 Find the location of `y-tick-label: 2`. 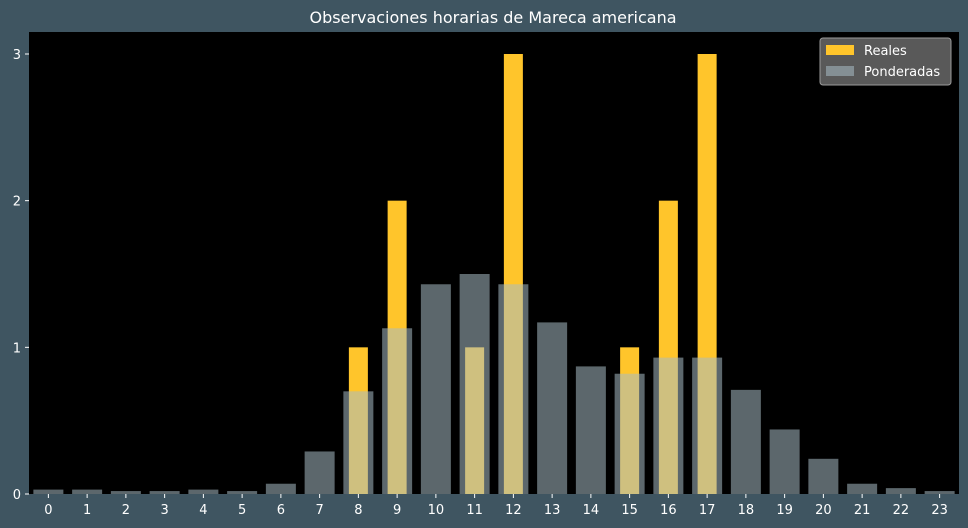

y-tick-label: 2 is located at coordinates (17, 202).